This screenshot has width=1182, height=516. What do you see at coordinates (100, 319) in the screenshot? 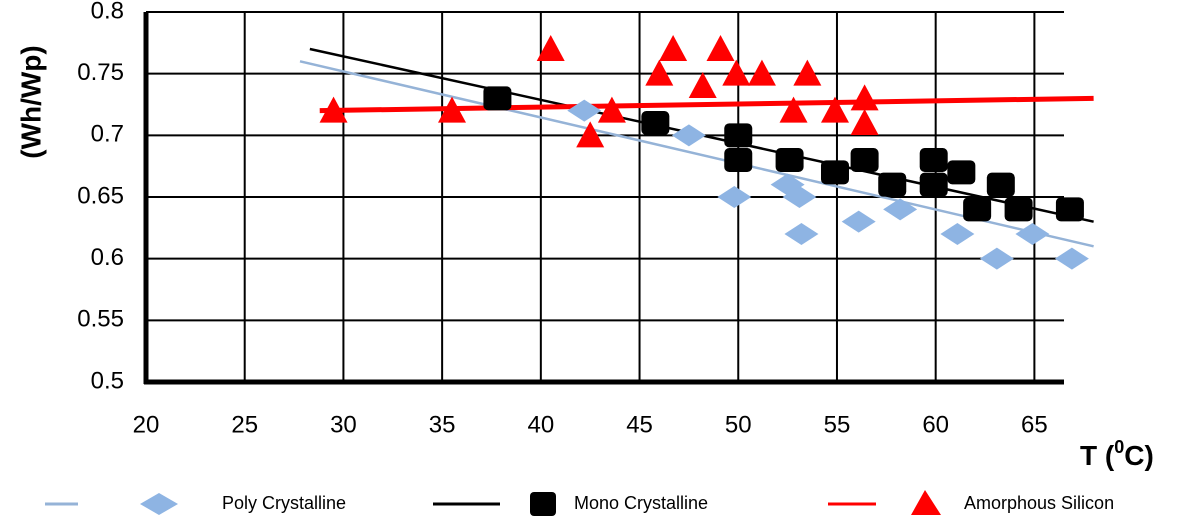
I see `y-tick-label: 0.55` at bounding box center [100, 319].